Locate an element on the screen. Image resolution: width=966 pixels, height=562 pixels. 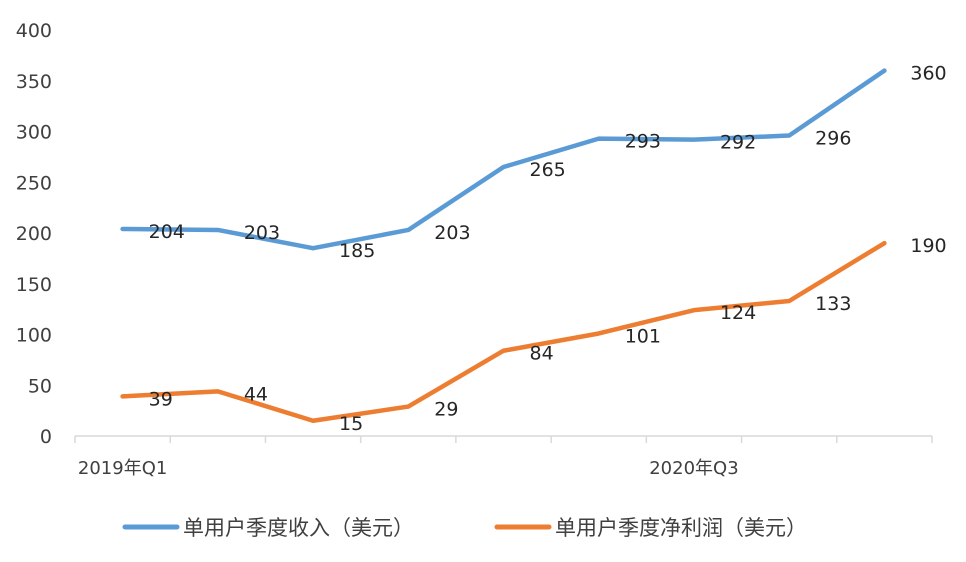
data-label: 101 is located at coordinates (643, 336).